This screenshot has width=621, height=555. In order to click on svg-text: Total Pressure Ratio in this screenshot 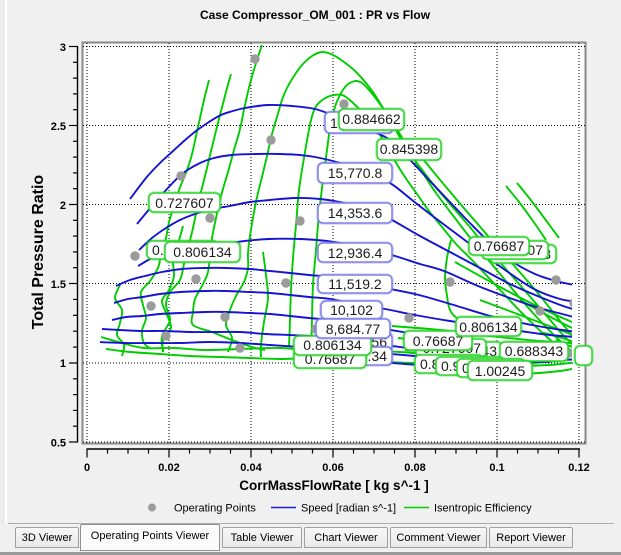, I will do `click(38, 252)`.